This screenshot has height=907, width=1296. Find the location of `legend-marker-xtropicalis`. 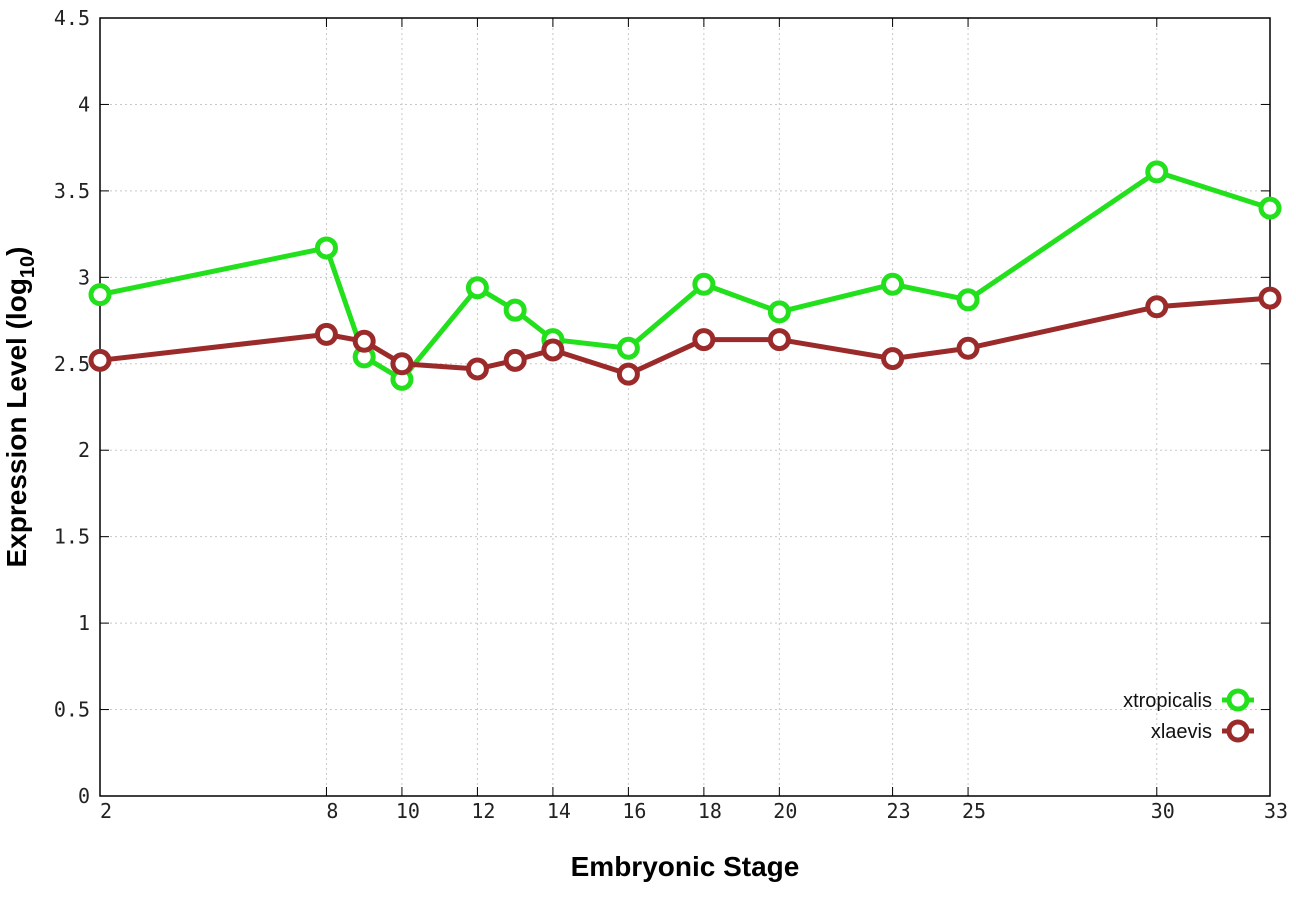

legend-marker-xtropicalis is located at coordinates (1238, 700).